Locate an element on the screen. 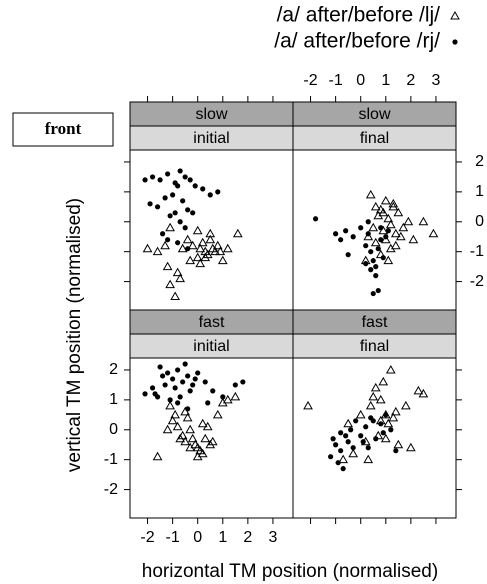 This screenshot has height=584, width=487. strip-bottom is located at coordinates (374, 346).